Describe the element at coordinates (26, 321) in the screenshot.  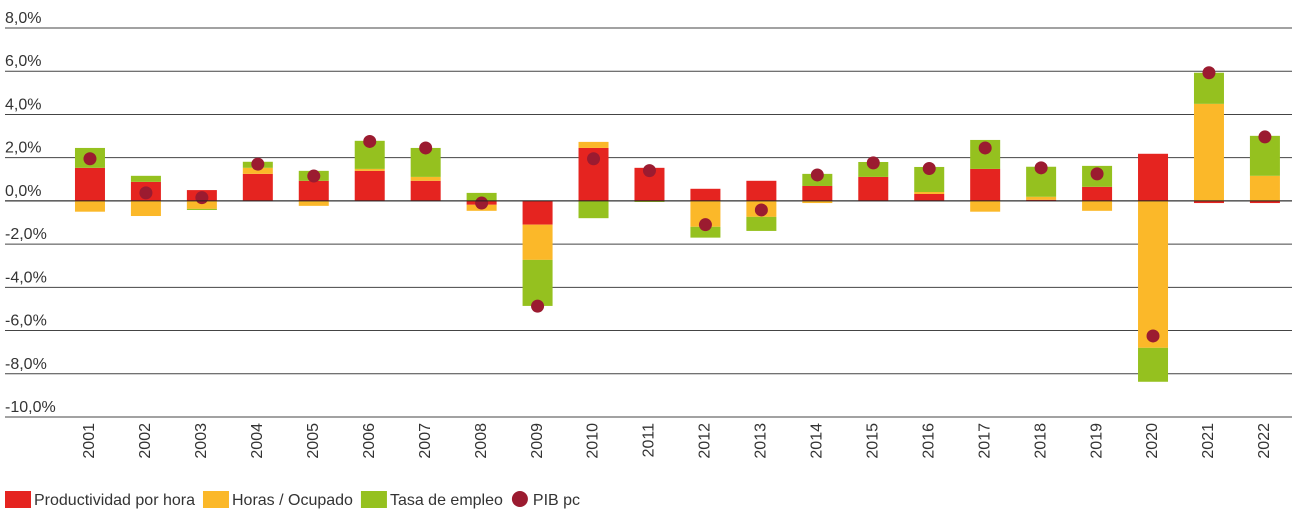
I see `y-tick-label: -6,0%` at that location.